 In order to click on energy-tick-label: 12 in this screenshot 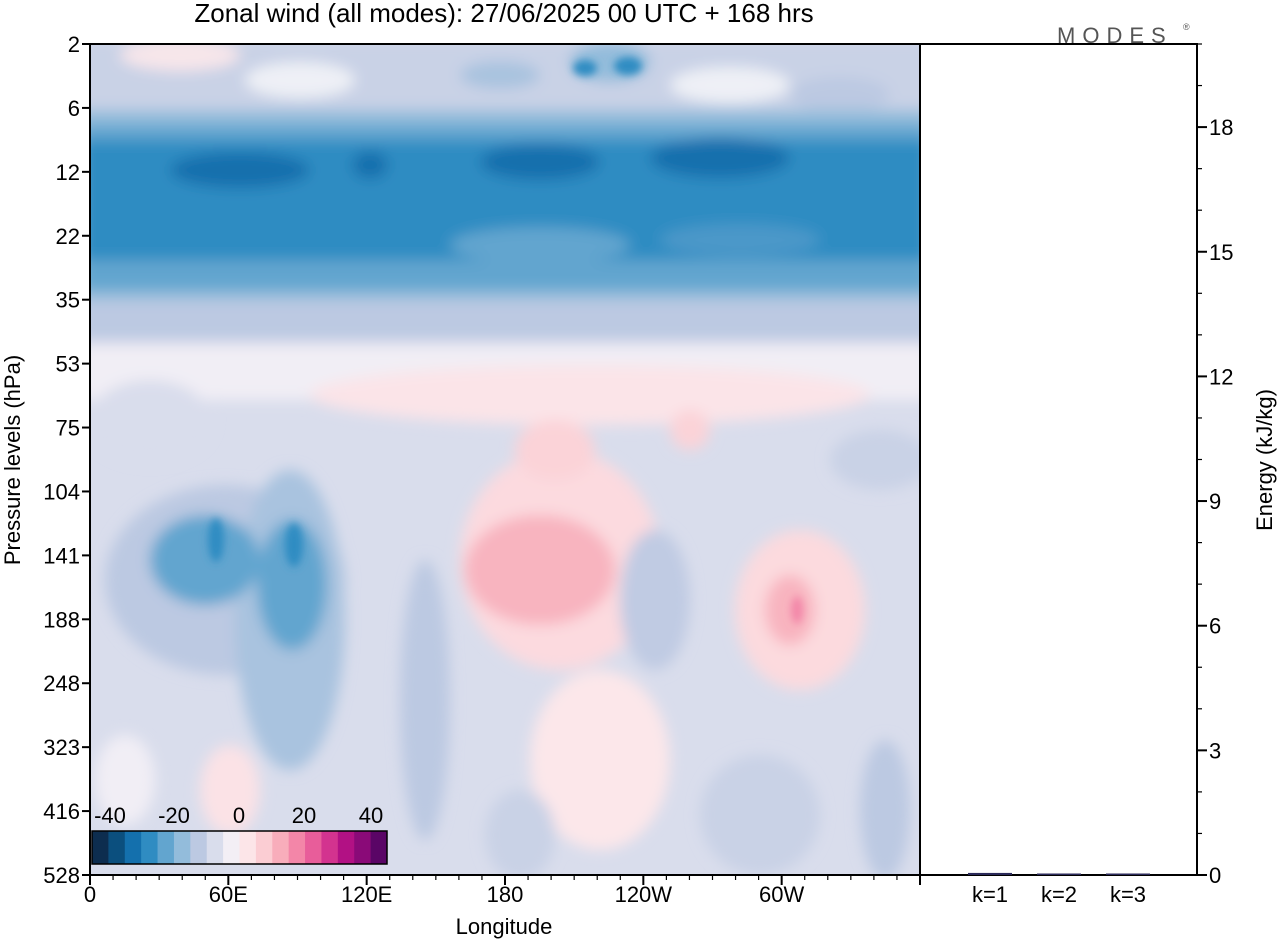, I will do `click(1221, 376)`.